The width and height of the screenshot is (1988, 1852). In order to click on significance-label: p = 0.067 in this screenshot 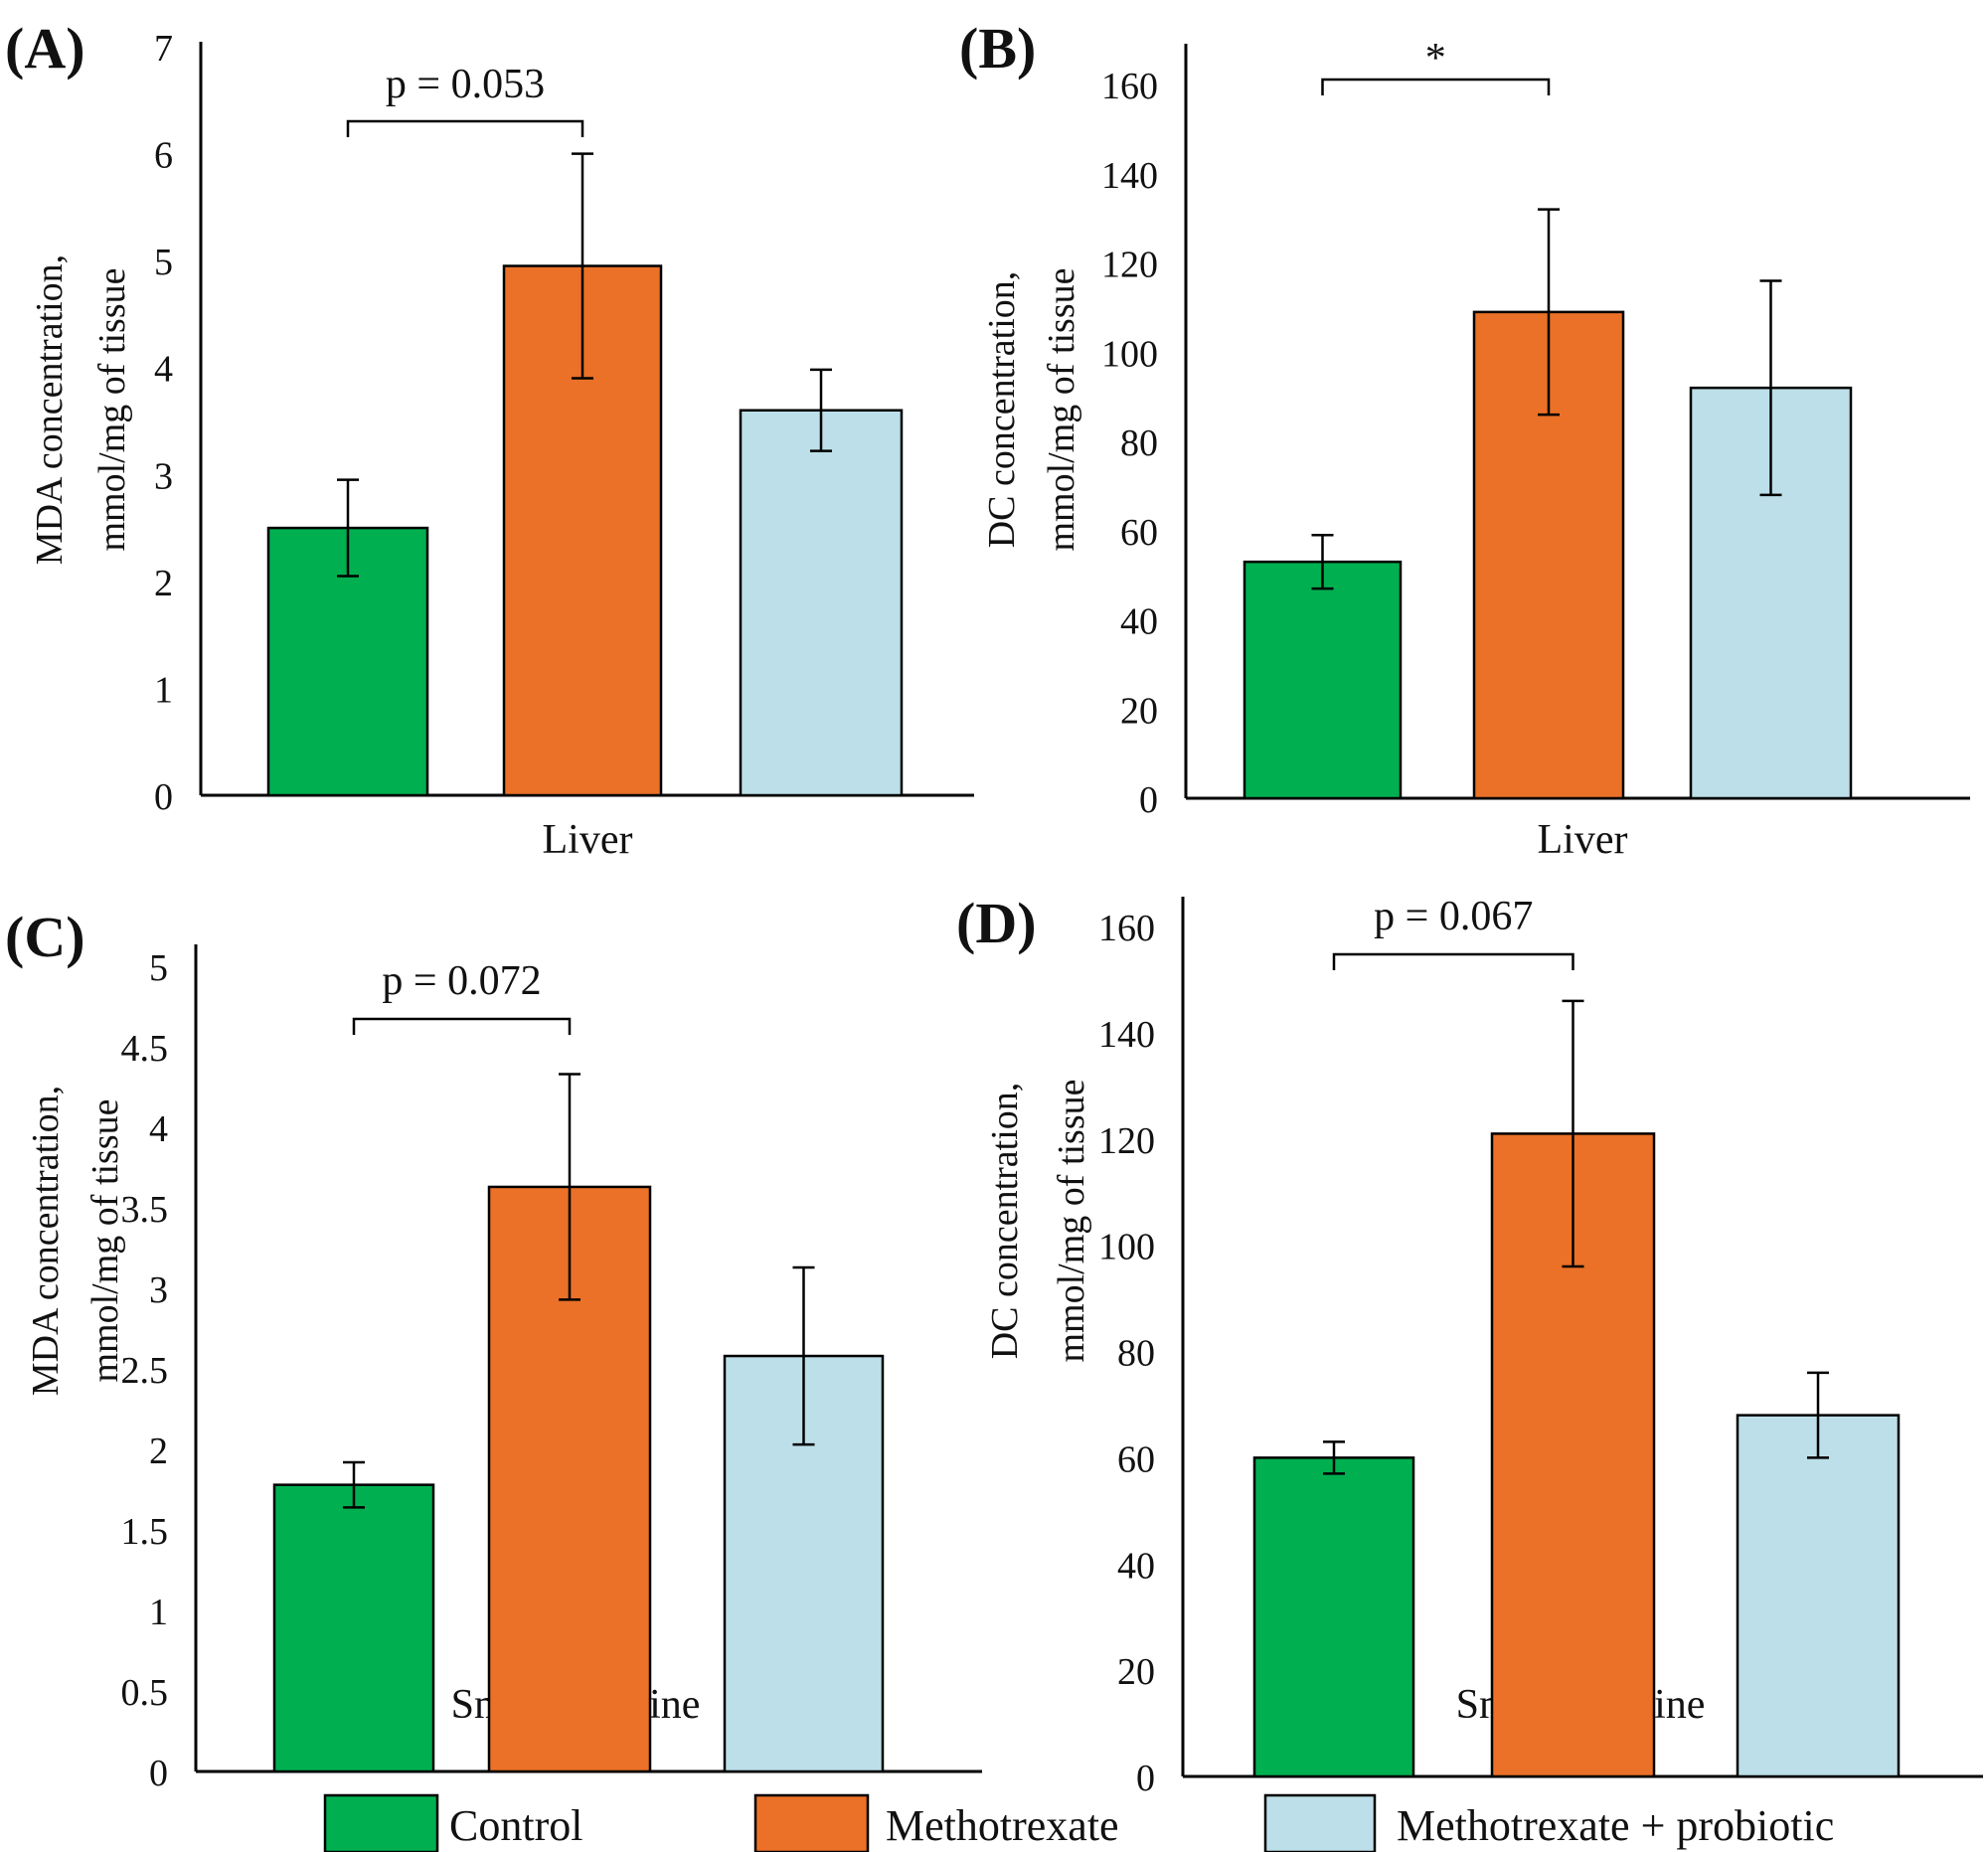, I will do `click(1453, 916)`.